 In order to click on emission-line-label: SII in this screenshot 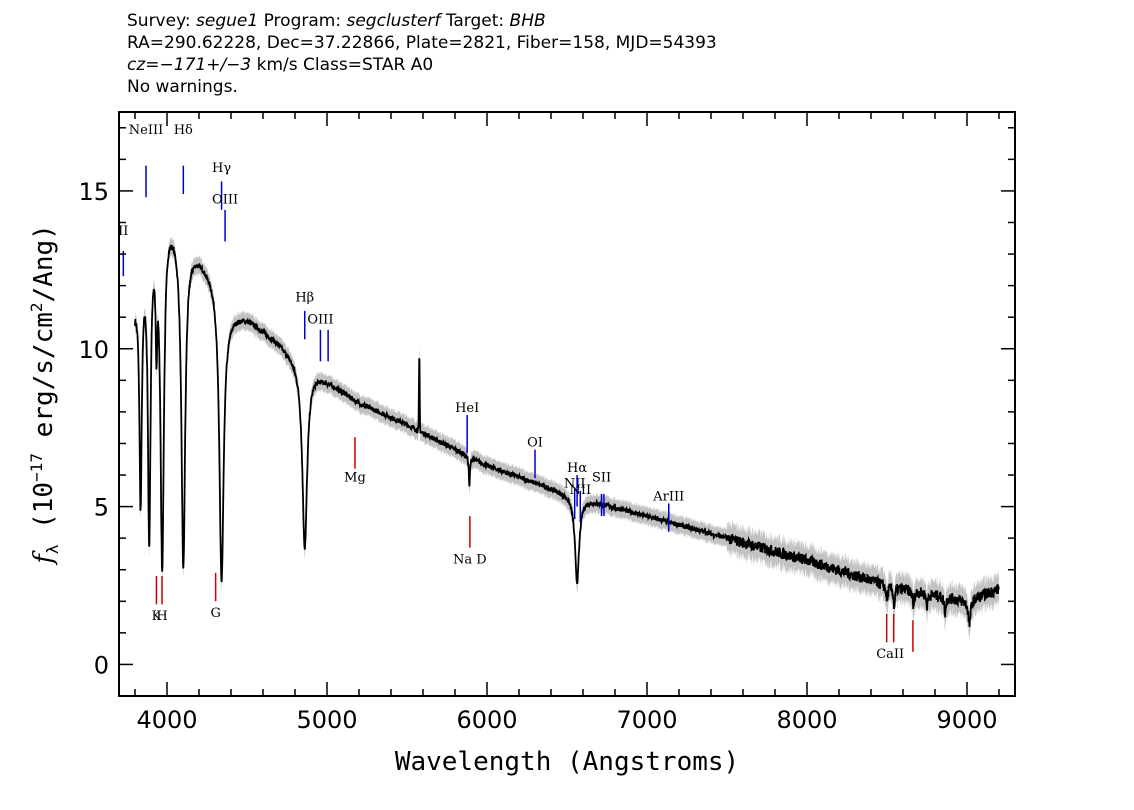, I will do `click(601, 477)`.